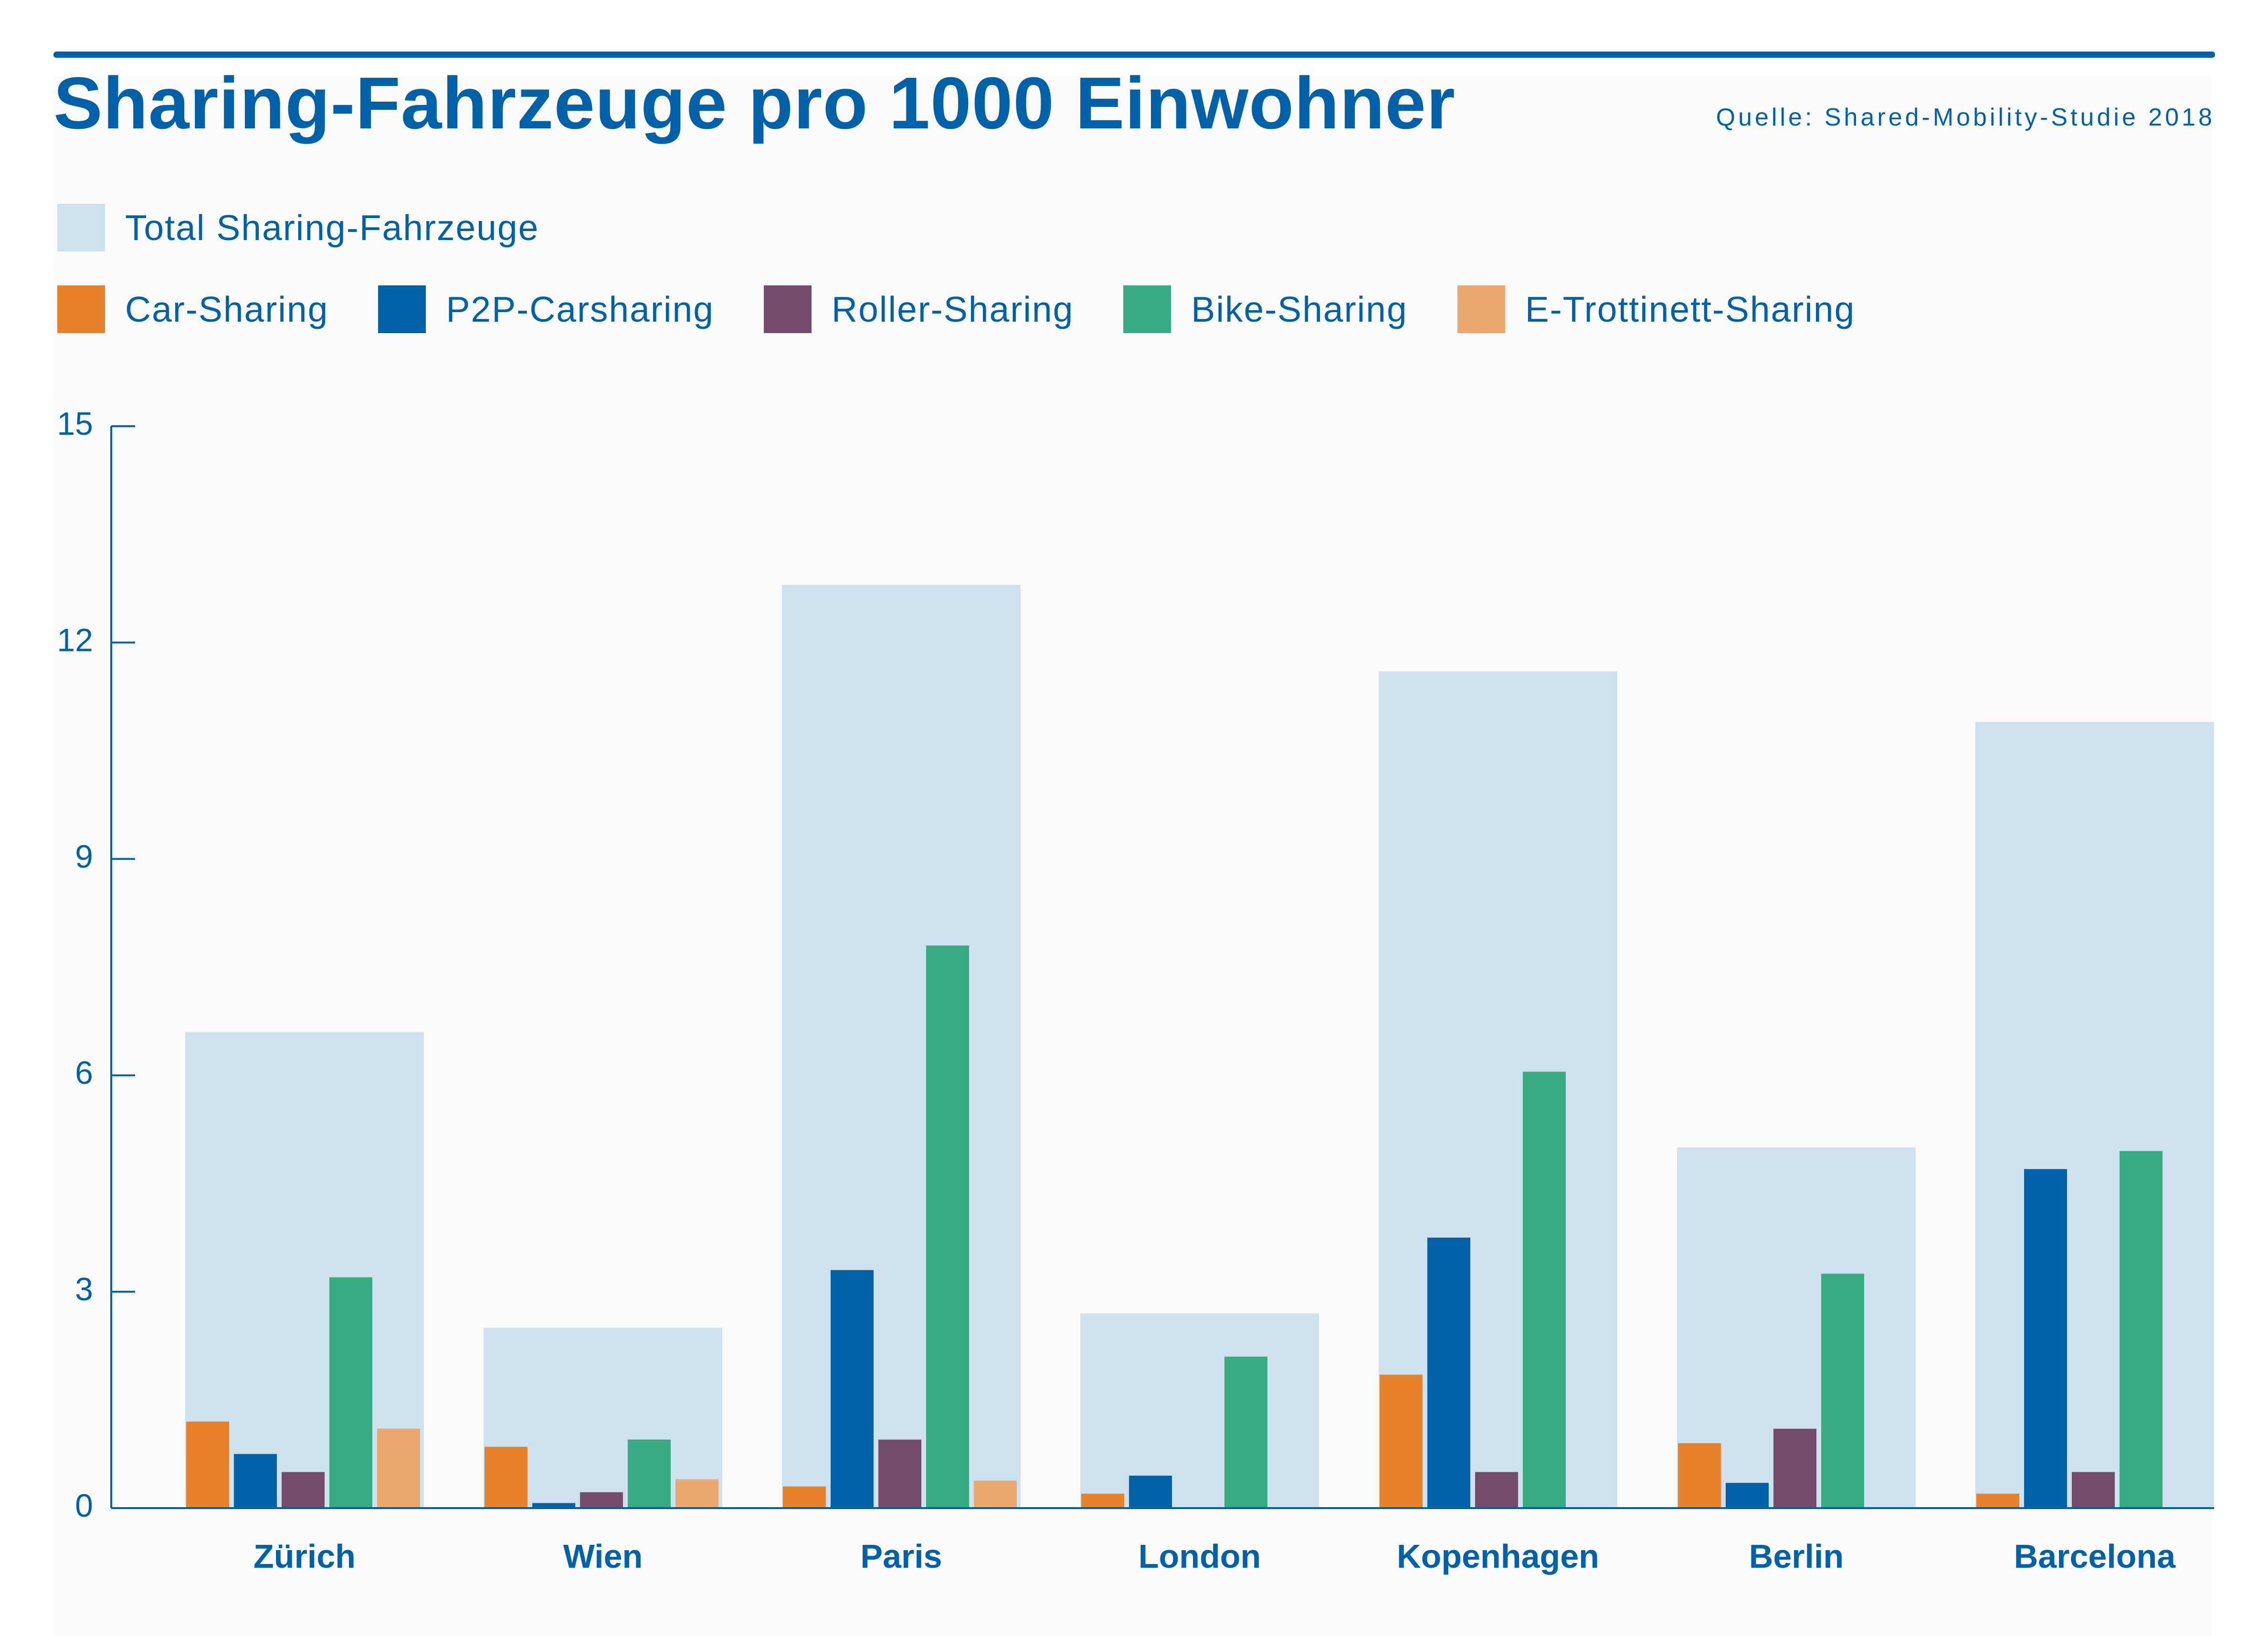  I want to click on legend-item-roller-sharing: Roller-Sharing, so click(918, 309).